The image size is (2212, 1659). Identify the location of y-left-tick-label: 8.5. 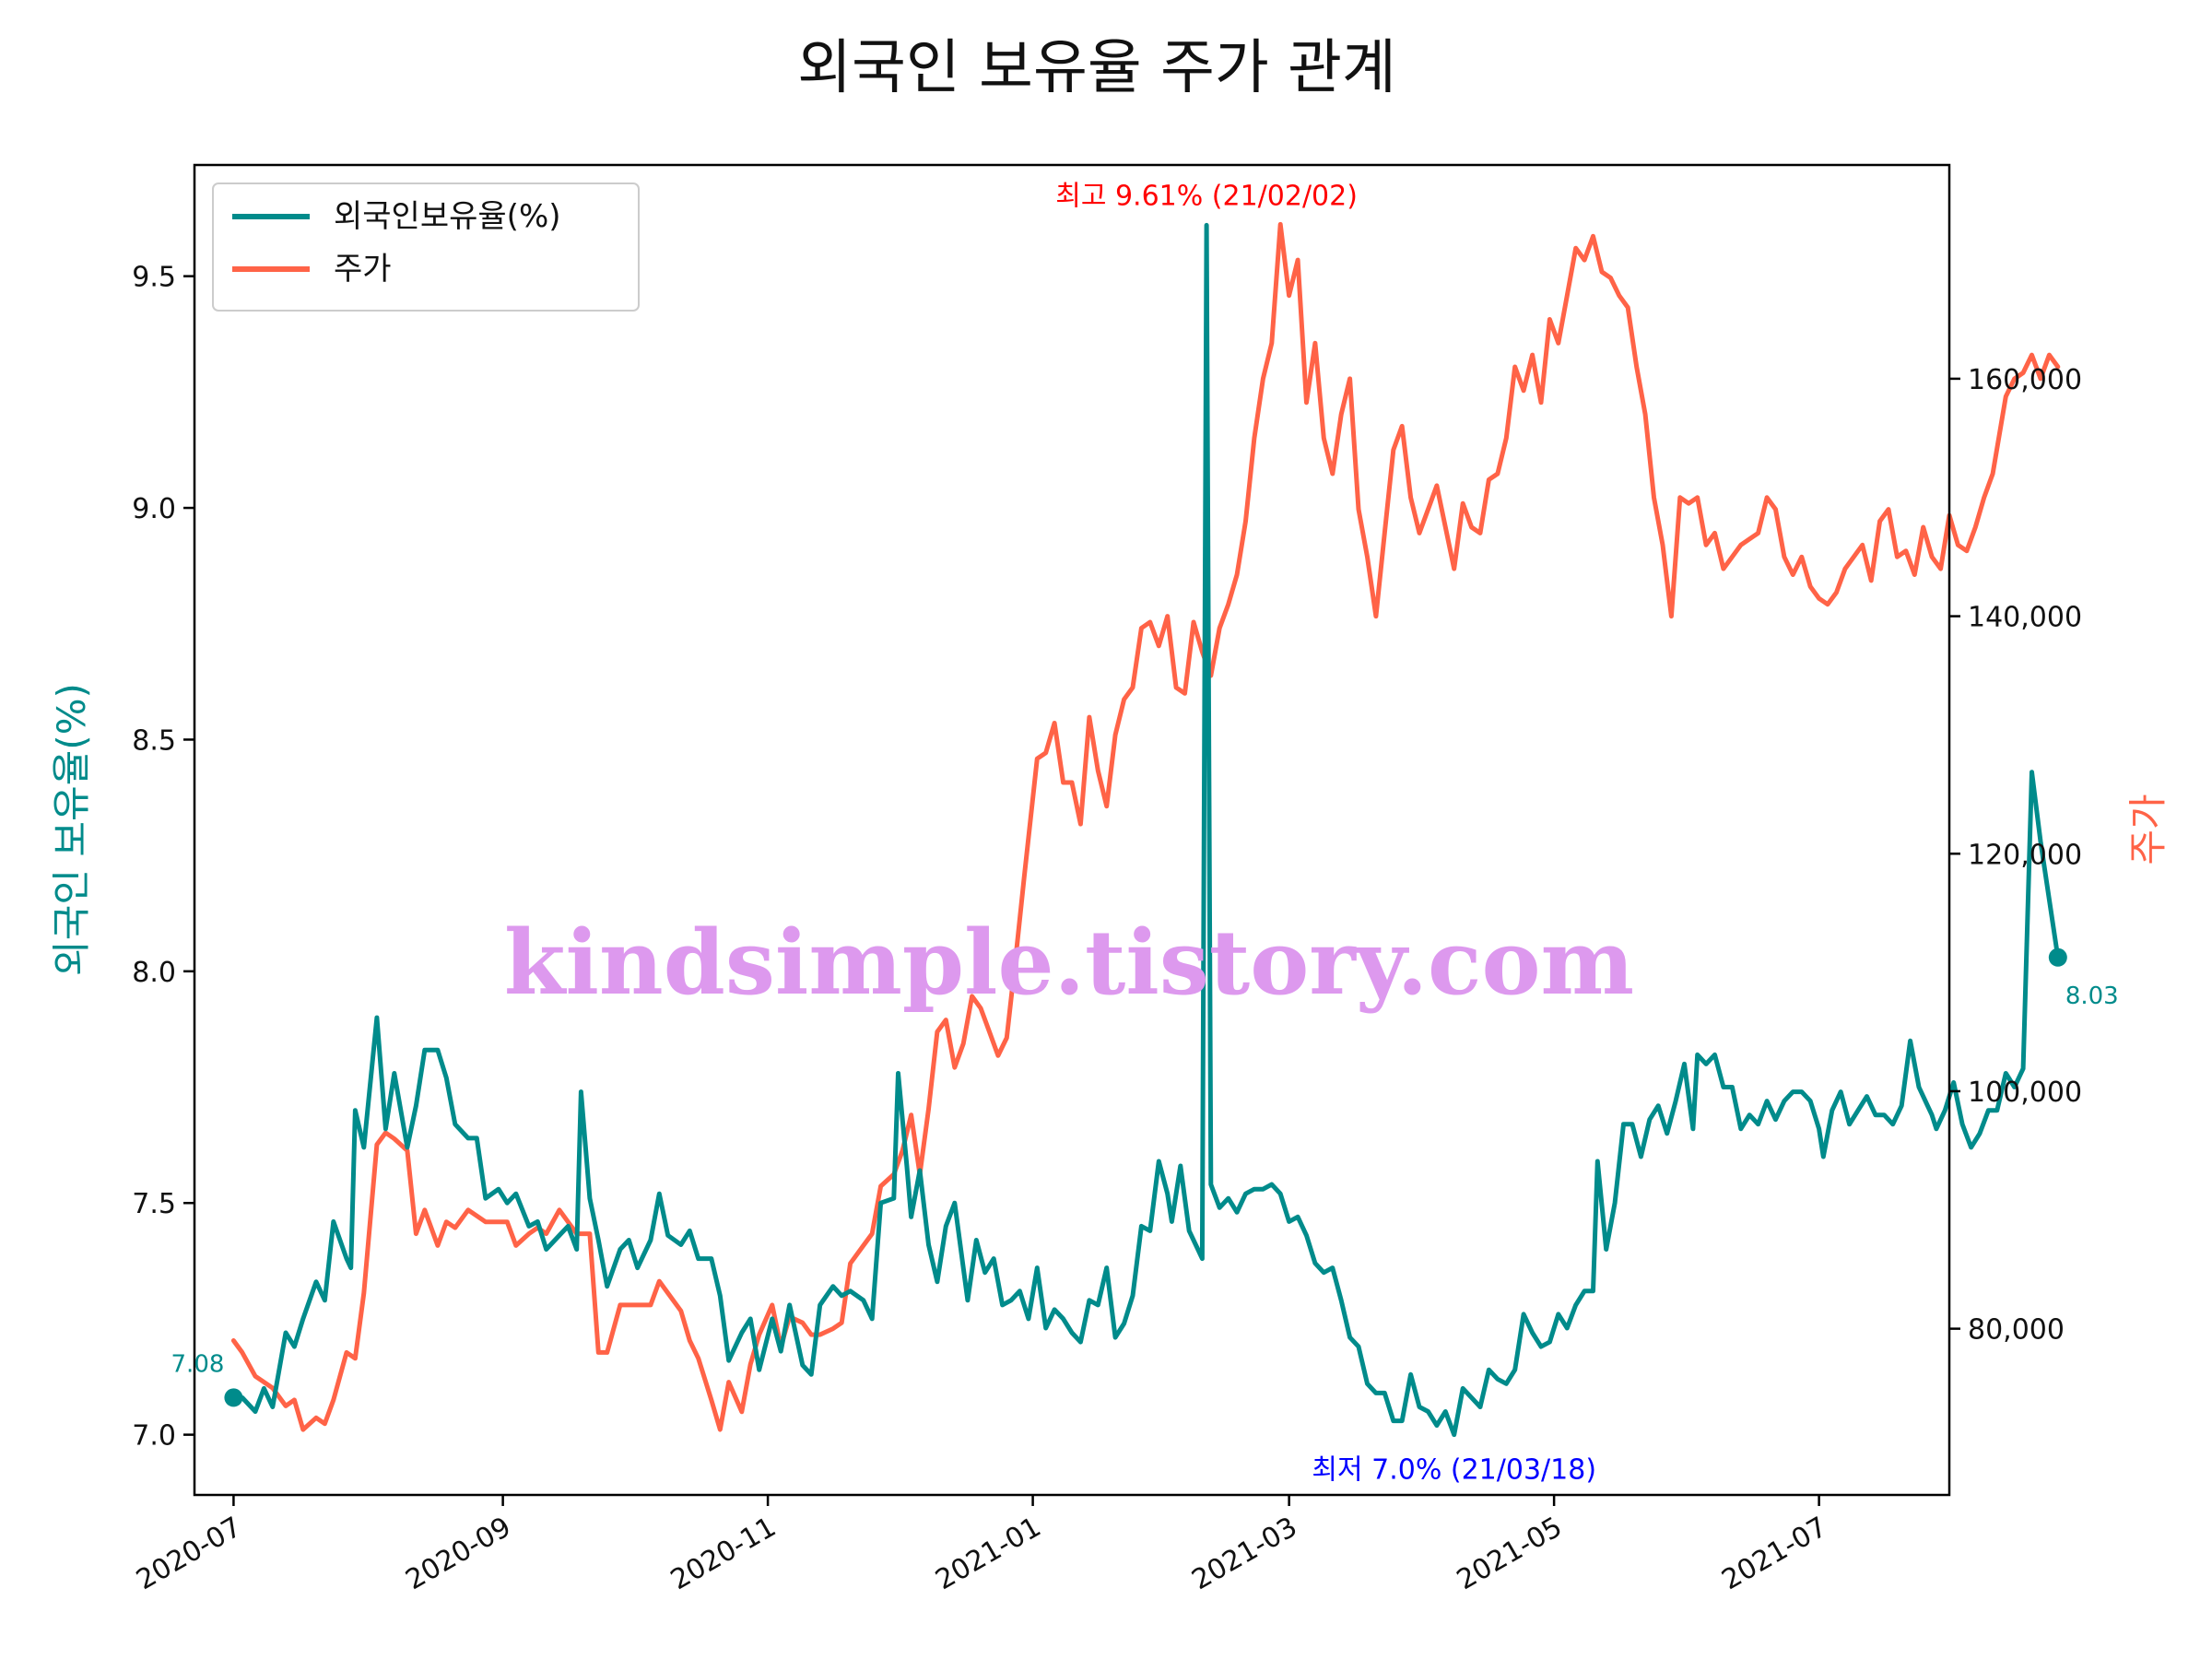
(154, 740).